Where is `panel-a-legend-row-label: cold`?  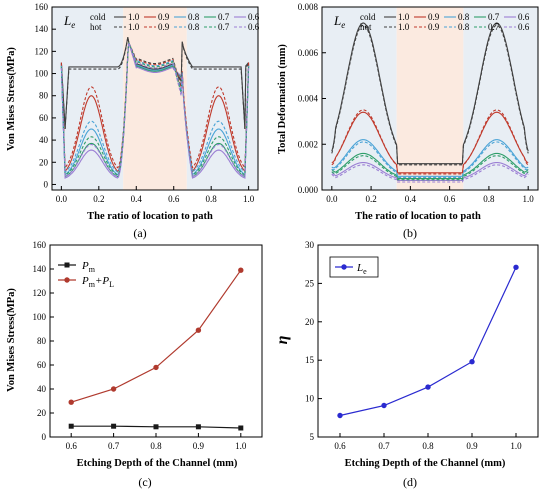
panel-a-legend-row-label: cold is located at coordinates (98, 17).